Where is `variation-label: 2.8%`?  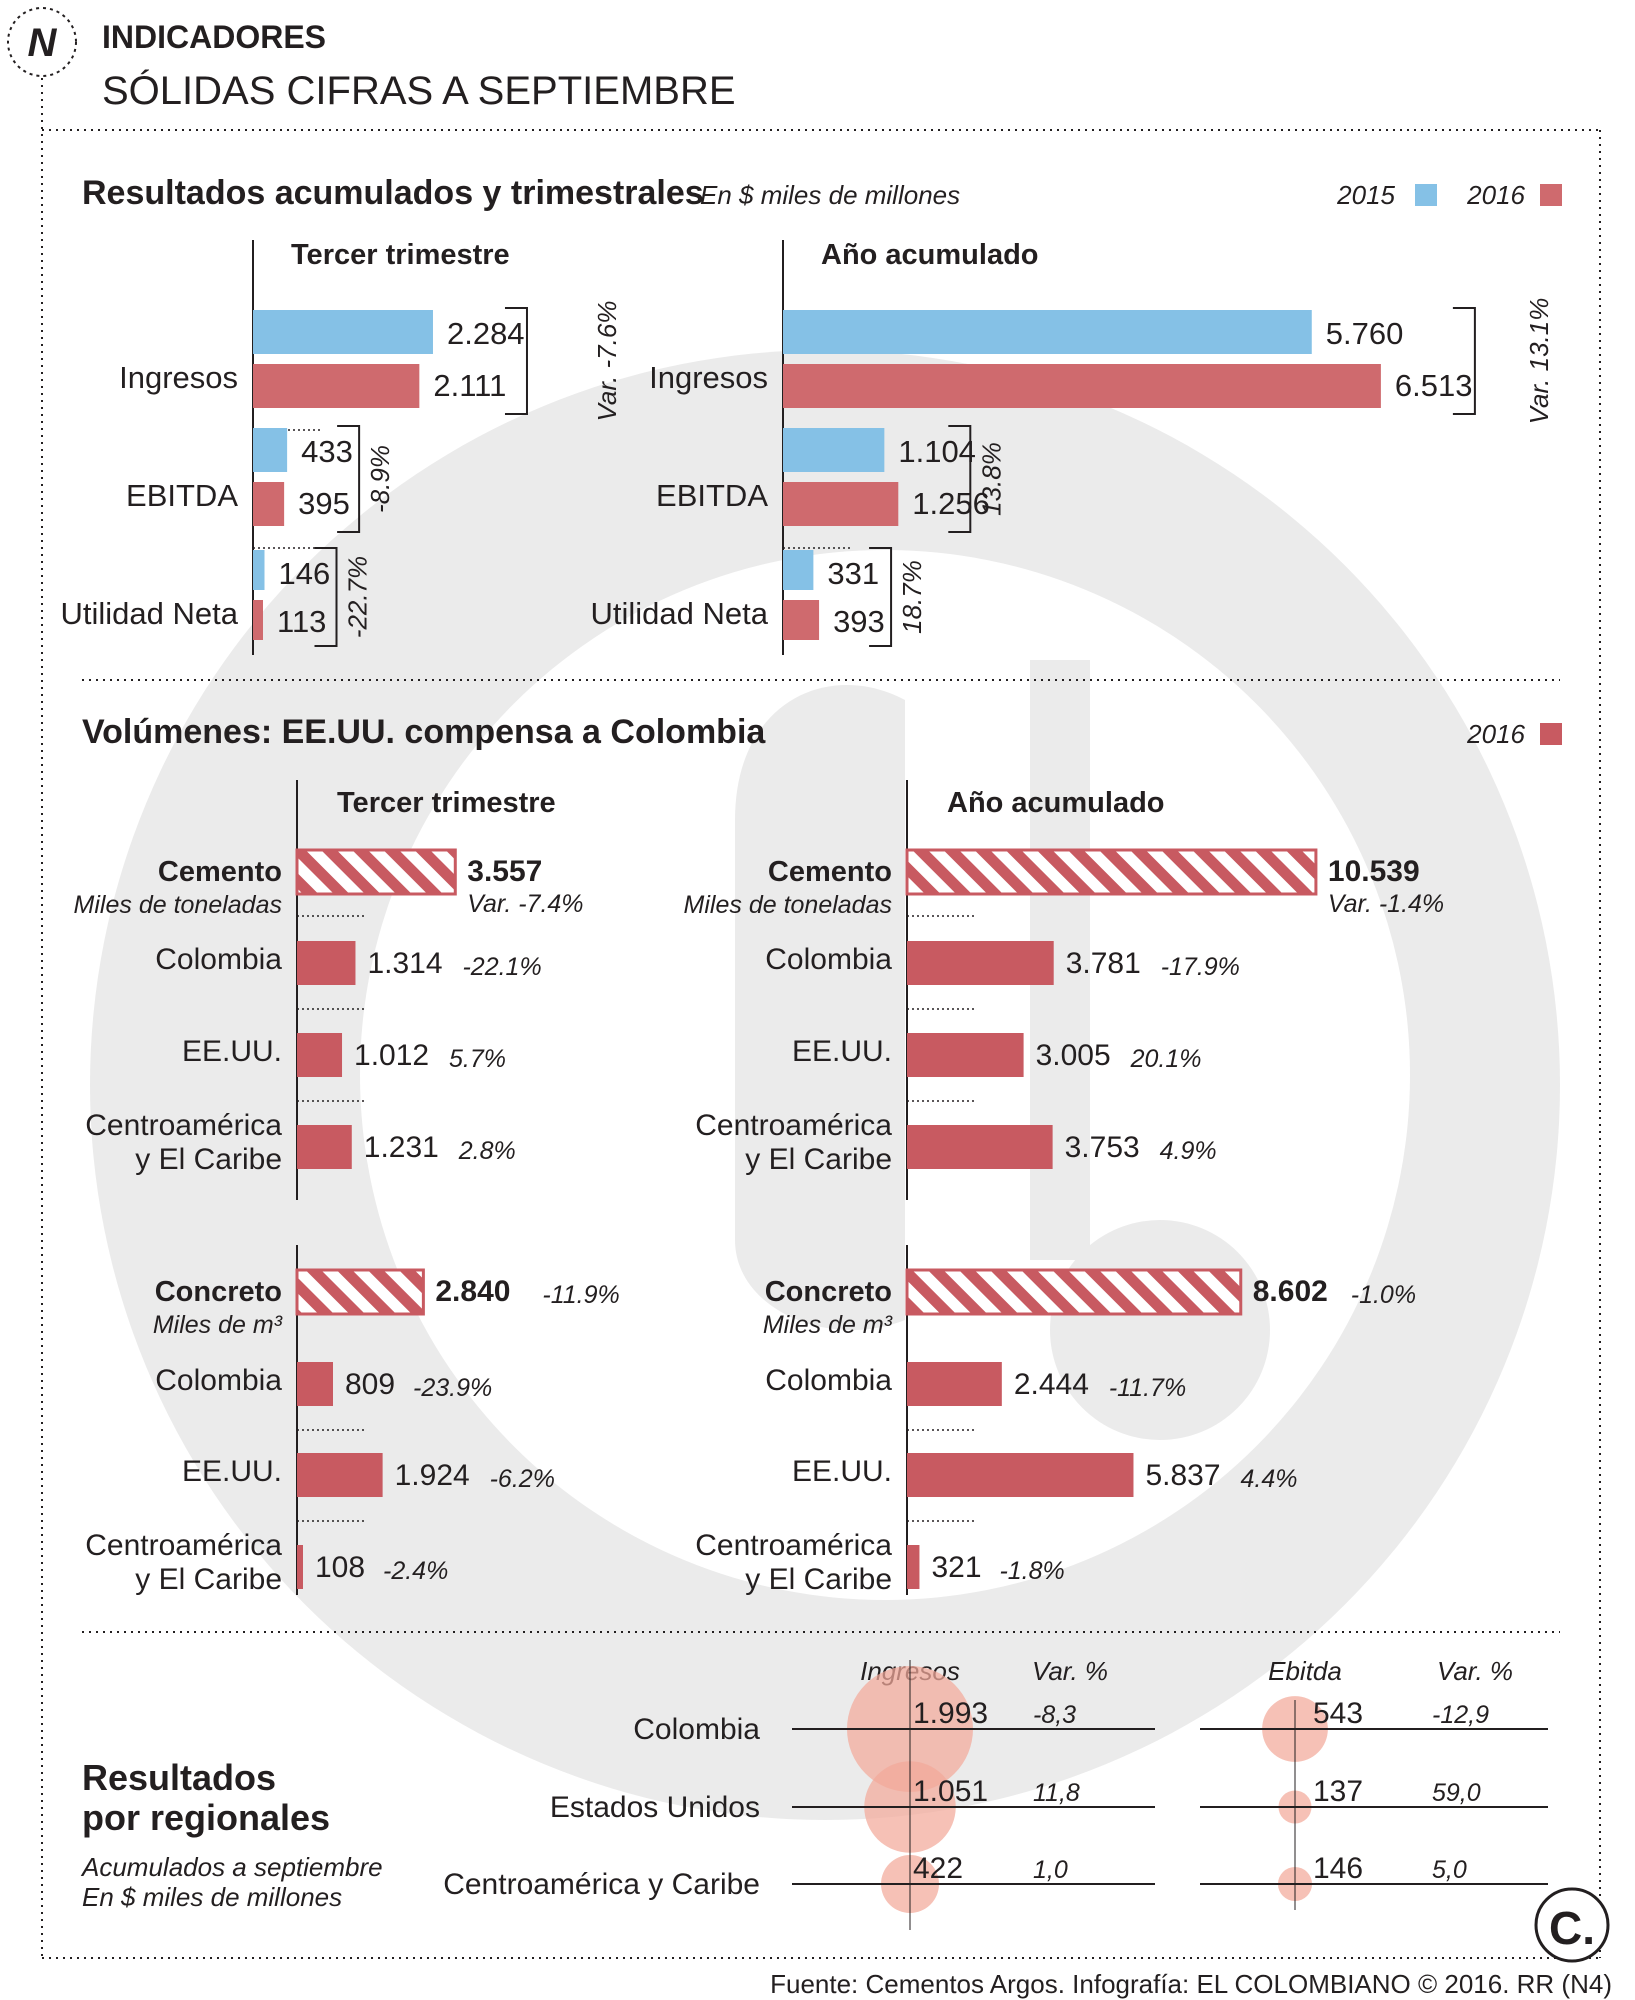 variation-label: 2.8% is located at coordinates (487, 1151).